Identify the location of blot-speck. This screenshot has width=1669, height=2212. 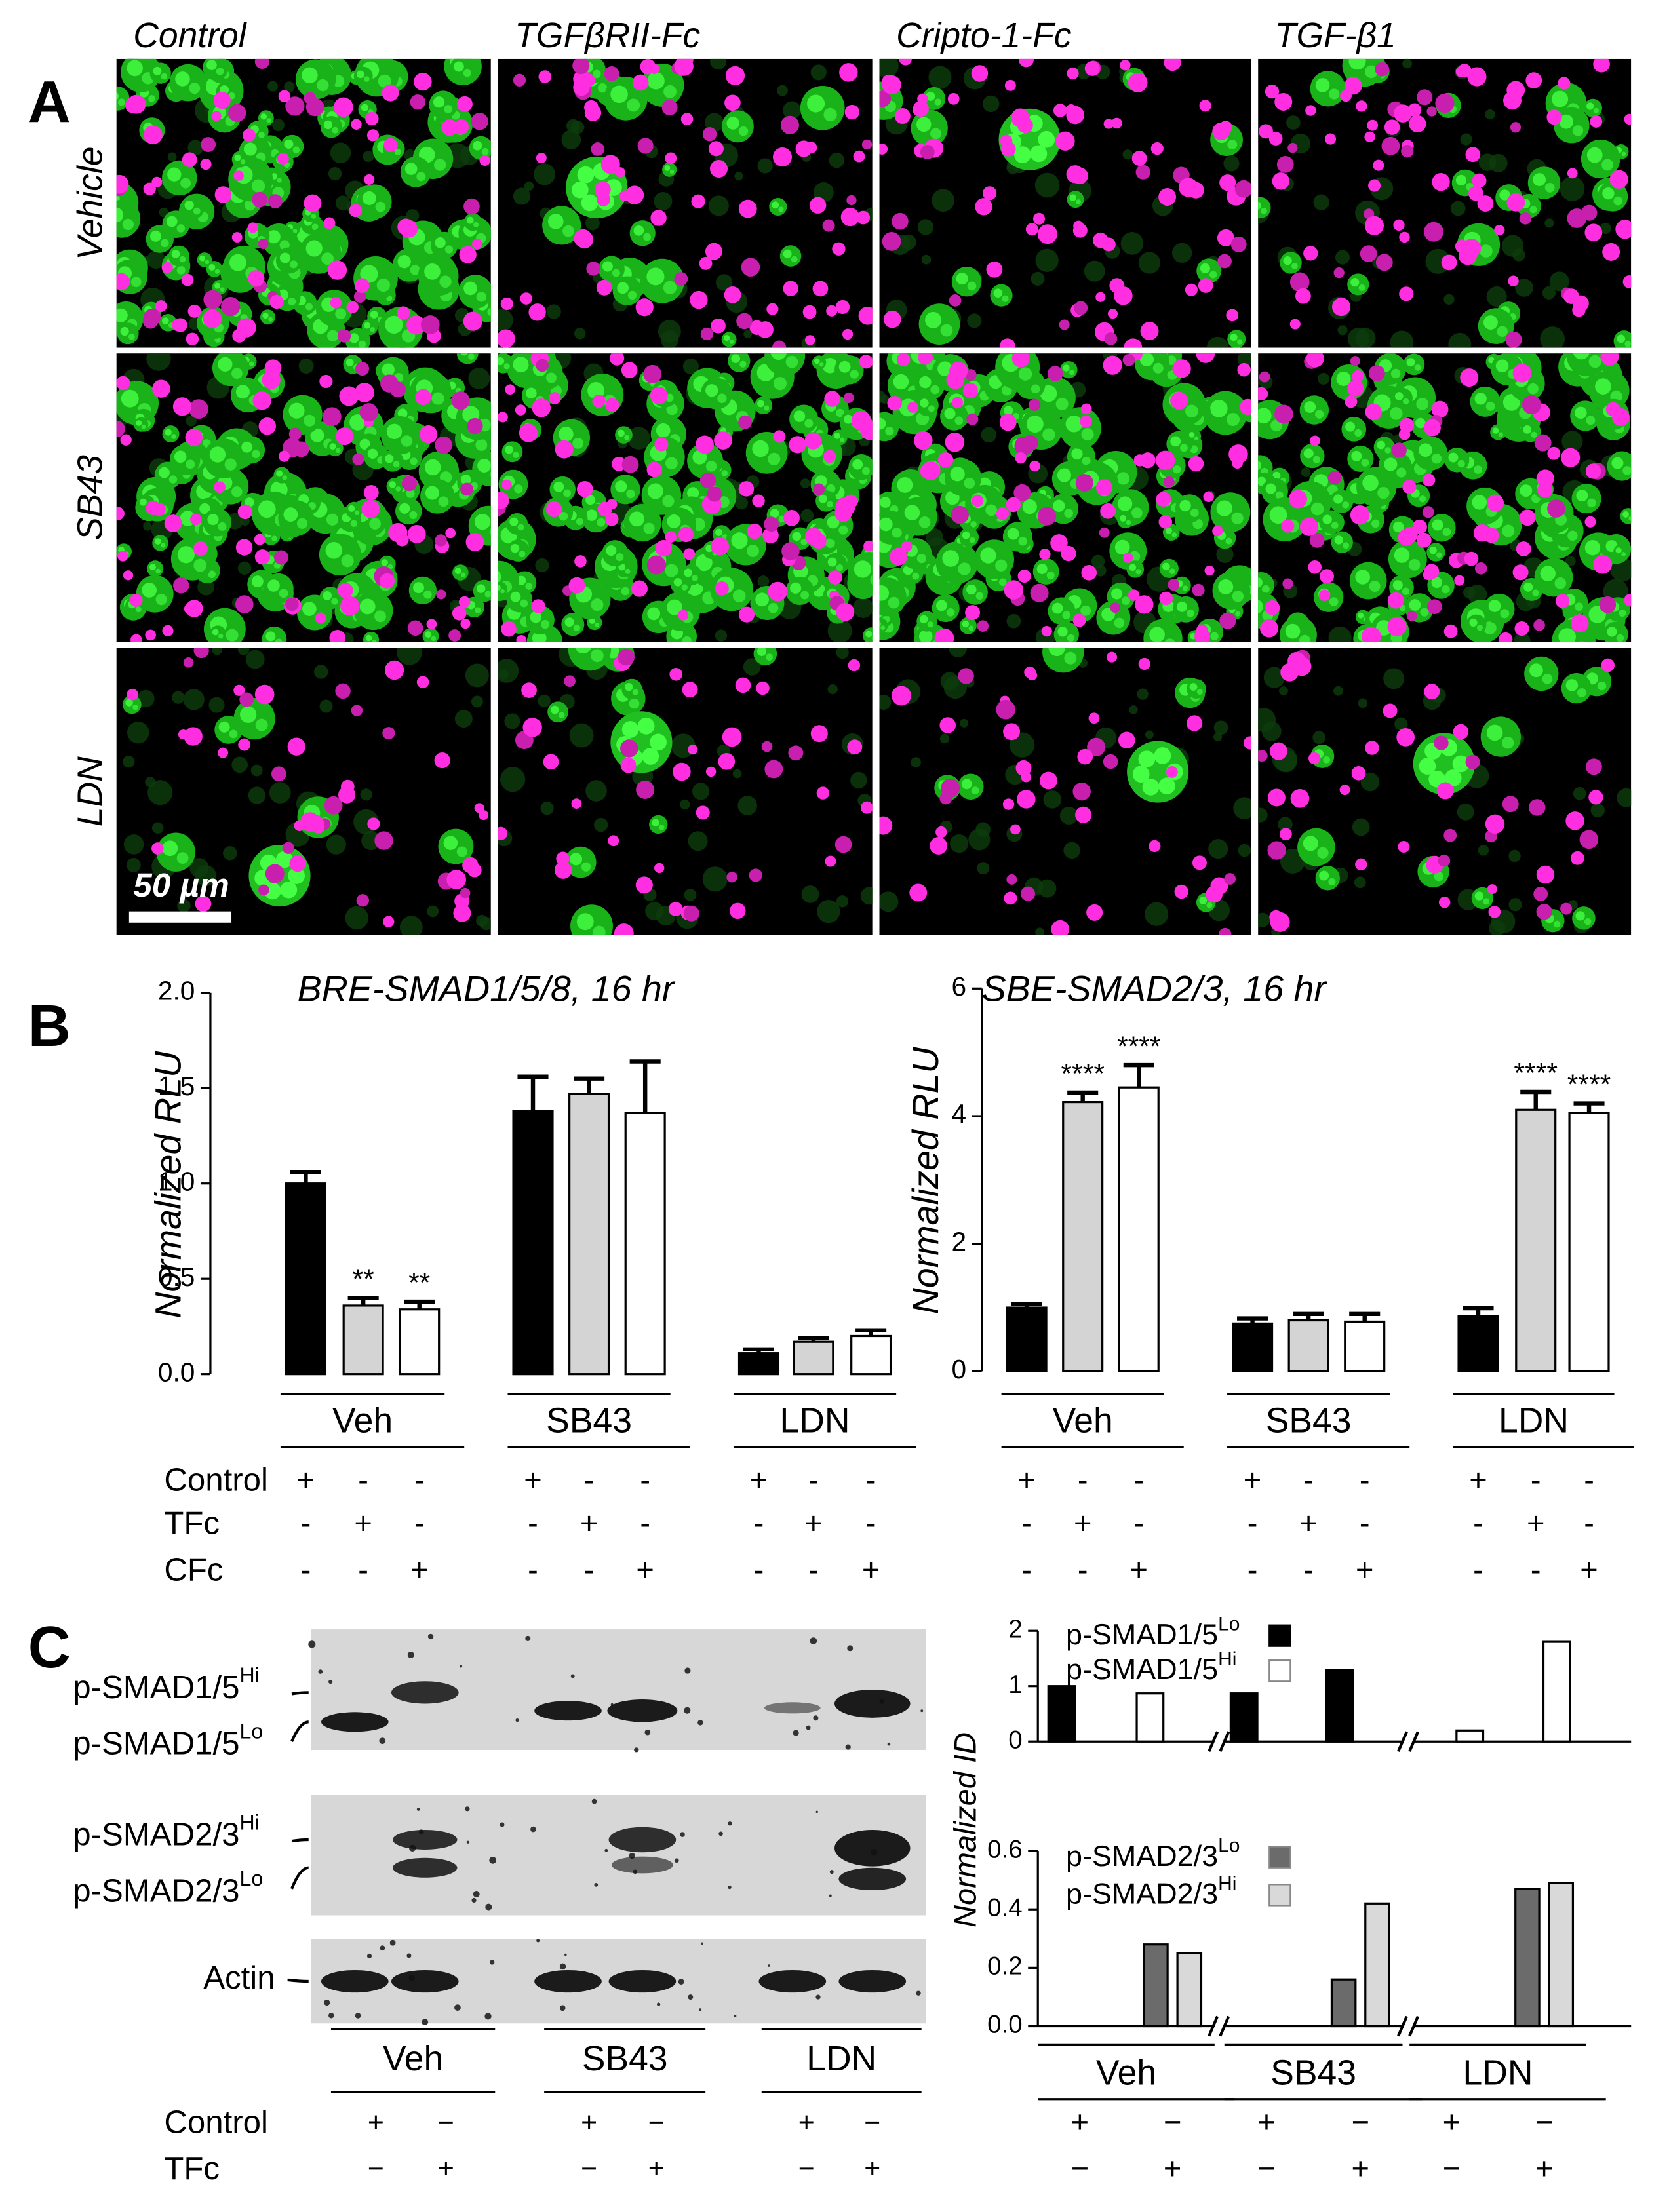
(562, 2008).